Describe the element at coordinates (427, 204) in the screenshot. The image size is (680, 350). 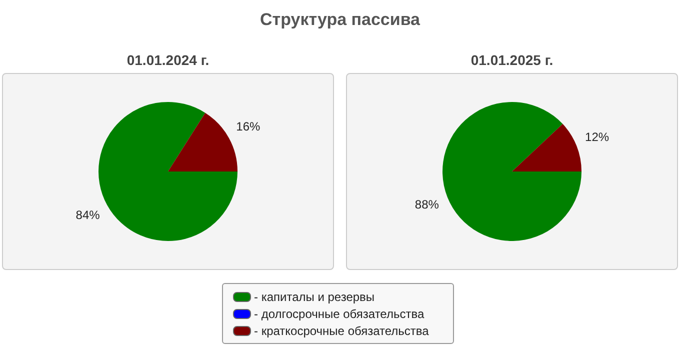
I see `data-label: 88%` at that location.